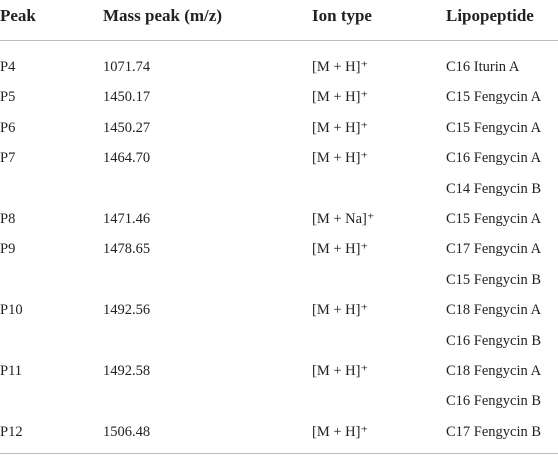 This screenshot has width=558, height=455. I want to click on peak: P5, so click(8, 97).